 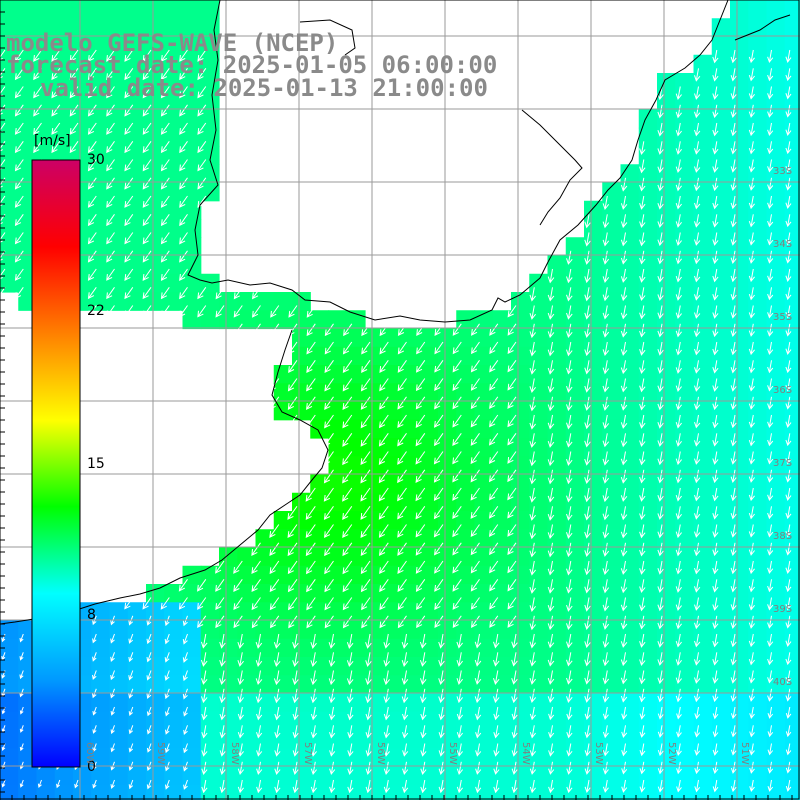 I want to click on lon-label: 53W, so click(x=598, y=753).